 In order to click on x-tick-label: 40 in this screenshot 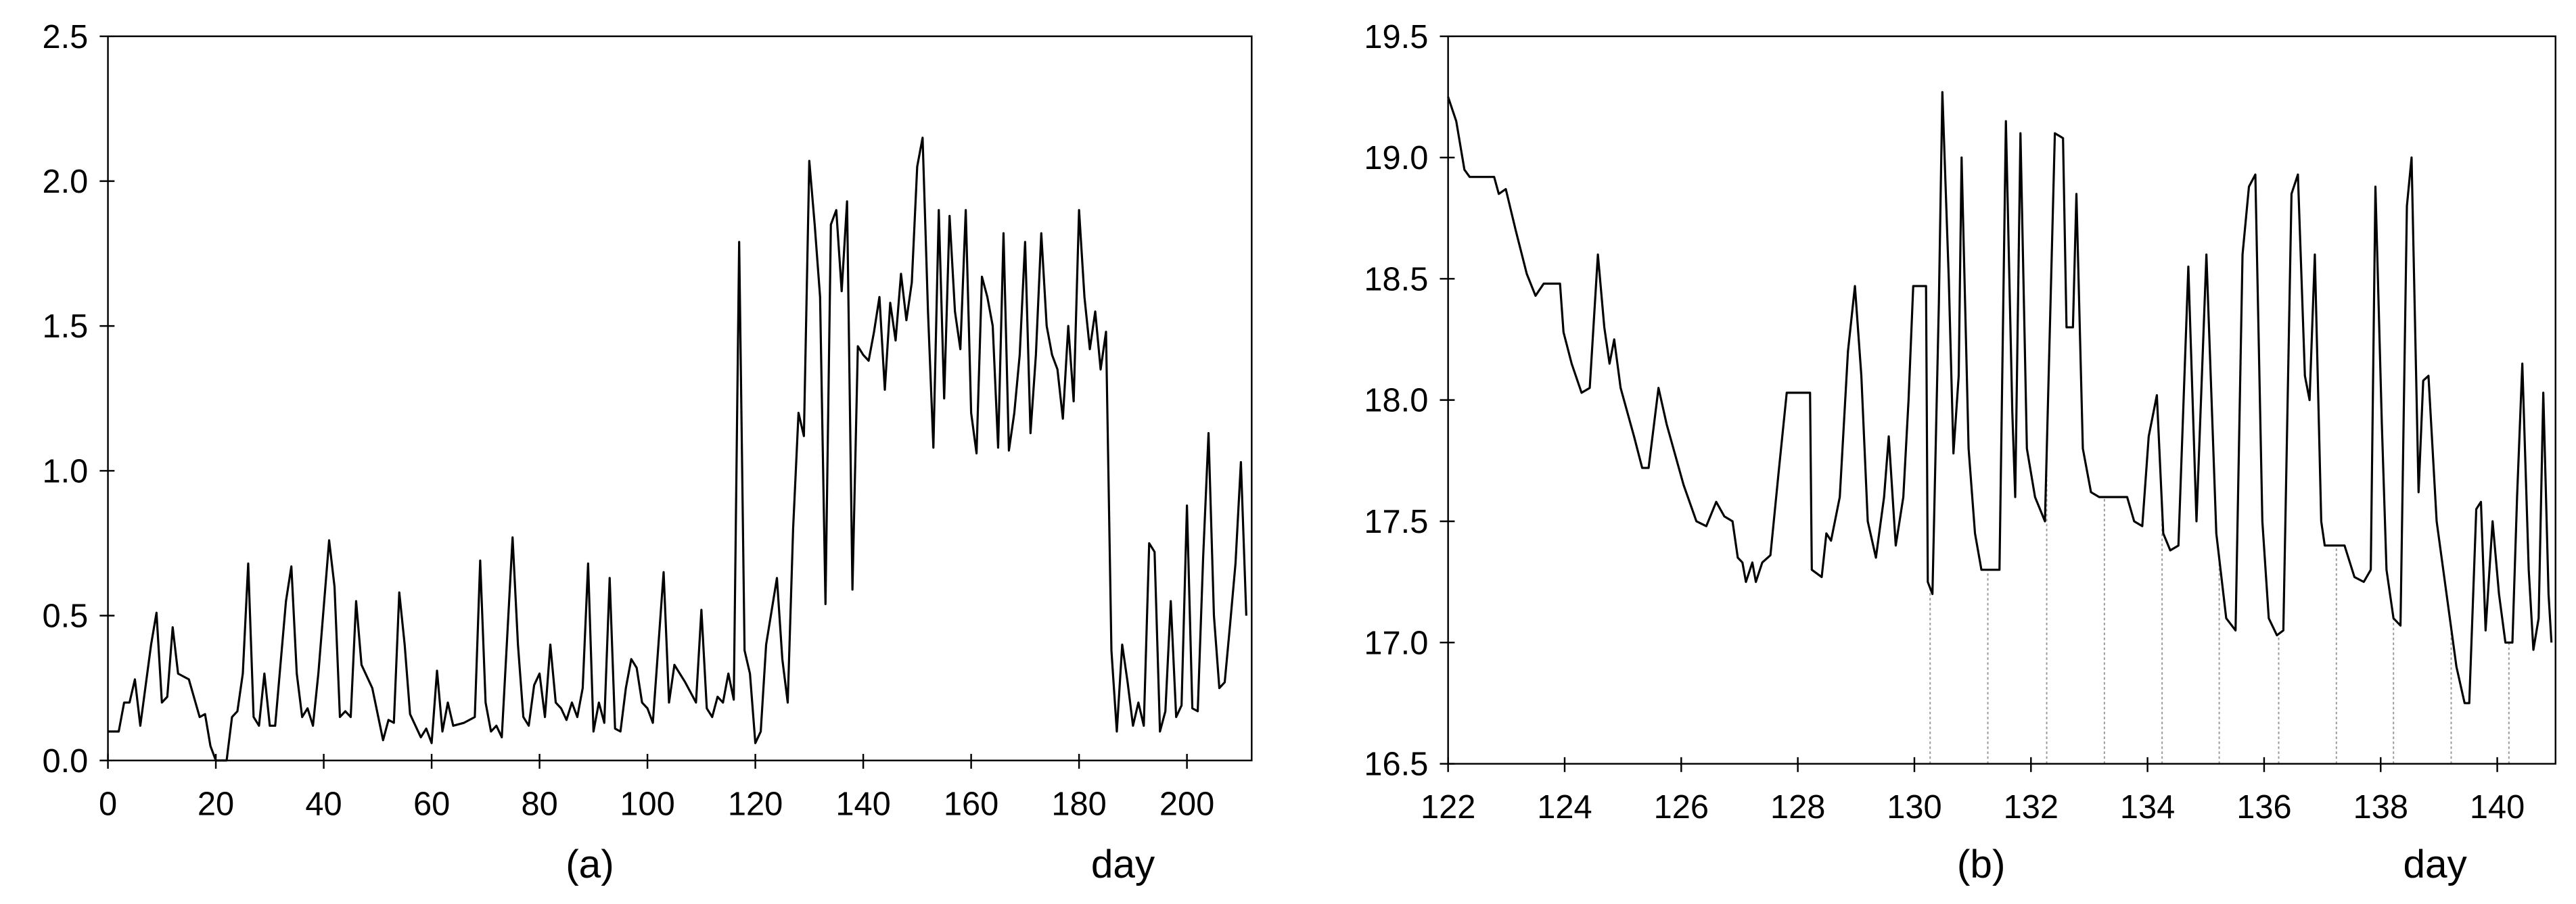, I will do `click(323, 804)`.